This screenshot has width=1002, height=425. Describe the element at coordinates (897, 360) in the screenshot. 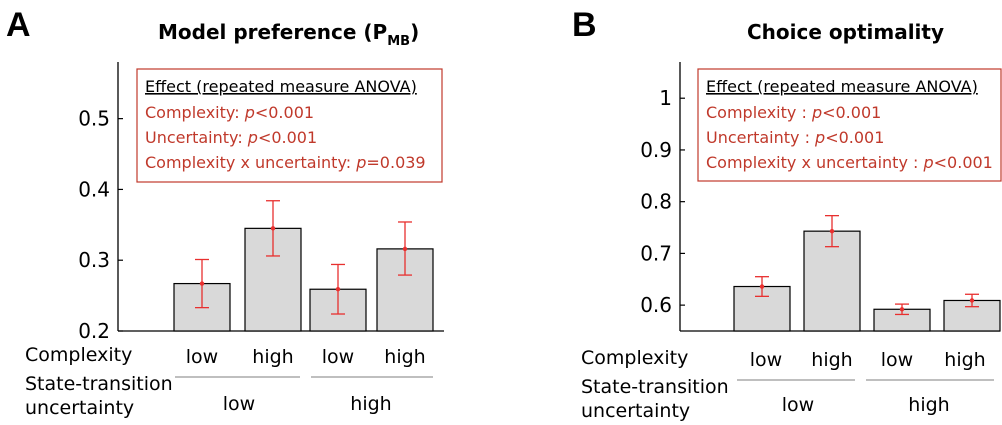

I see `panel-b-complexity-label-3: low` at that location.